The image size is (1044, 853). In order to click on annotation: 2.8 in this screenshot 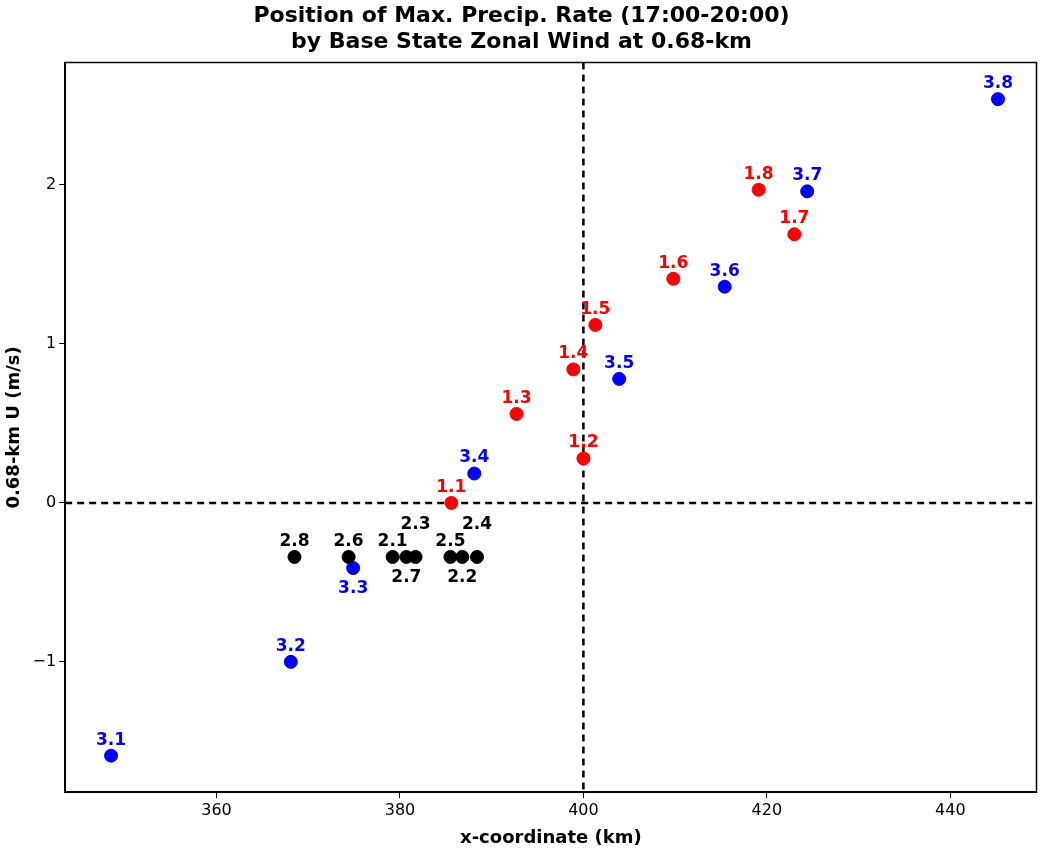, I will do `click(294, 539)`.